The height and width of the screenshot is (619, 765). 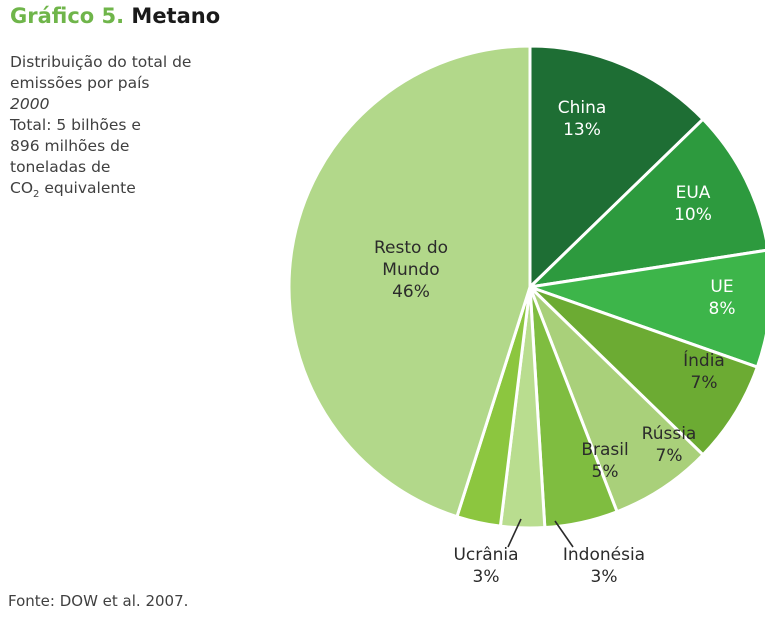 I want to click on description-total-line: toneladas de, so click(x=60, y=167).